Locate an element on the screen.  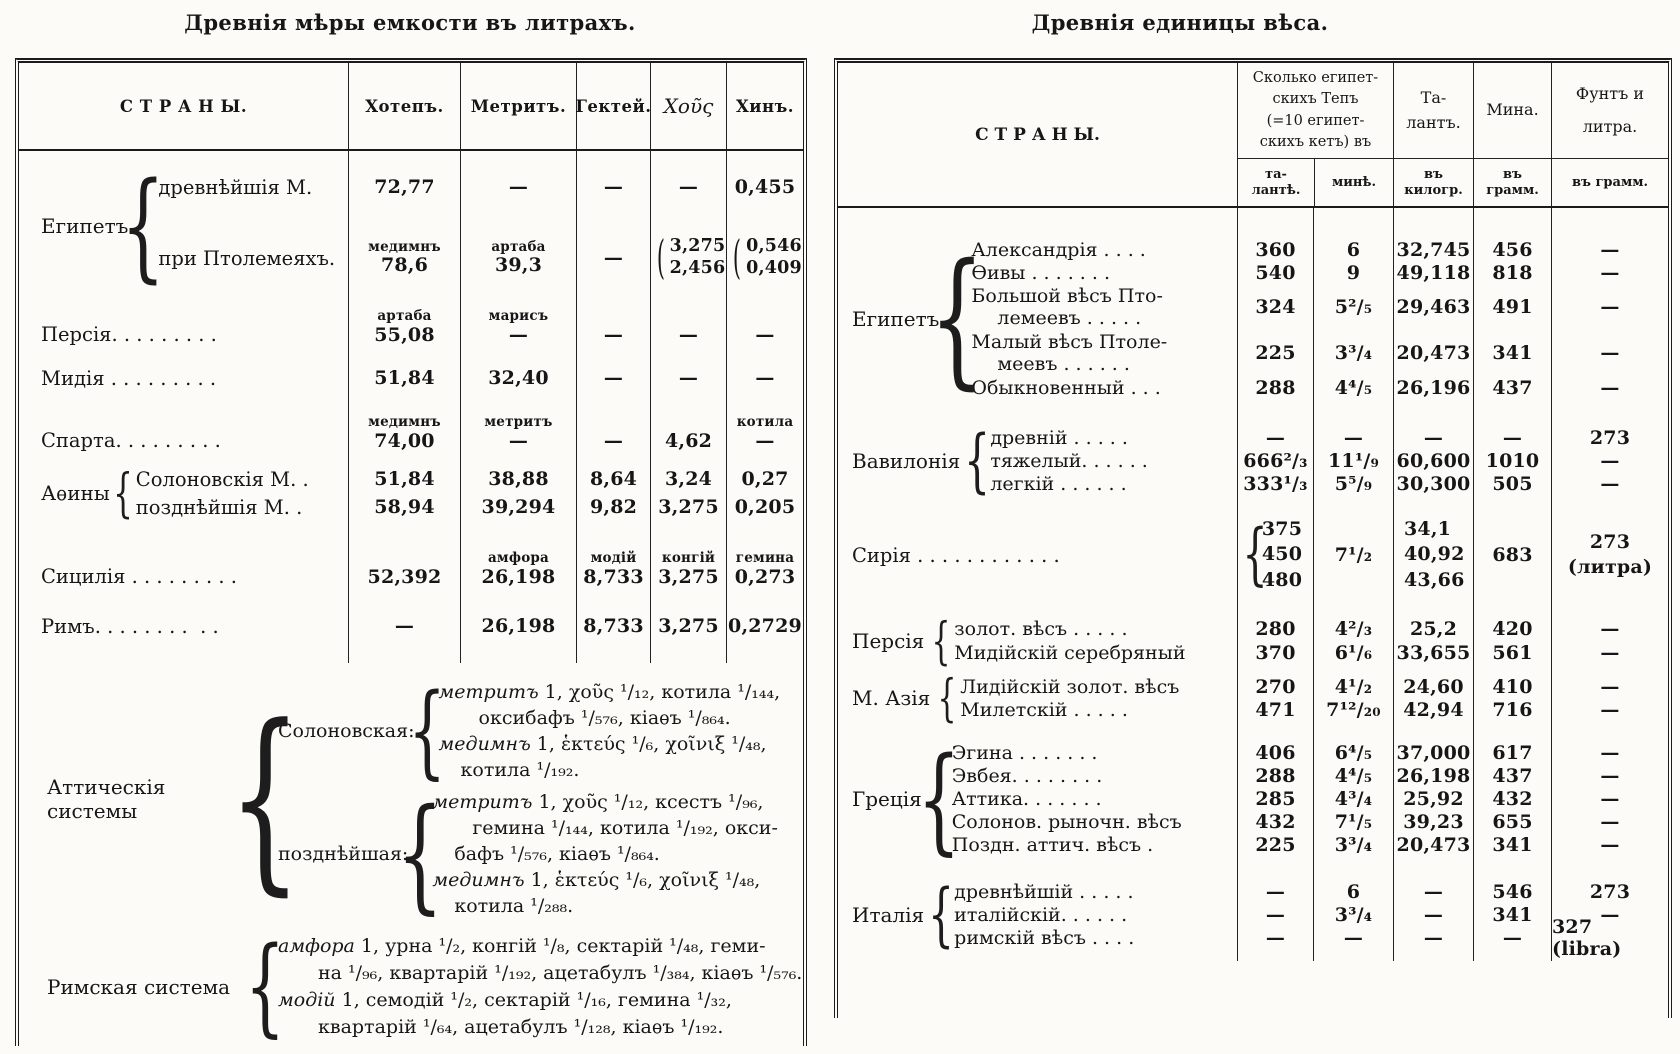
cell: 32,745 49,118 29,463 20,473 26,196 is located at coordinates (1434, 304).